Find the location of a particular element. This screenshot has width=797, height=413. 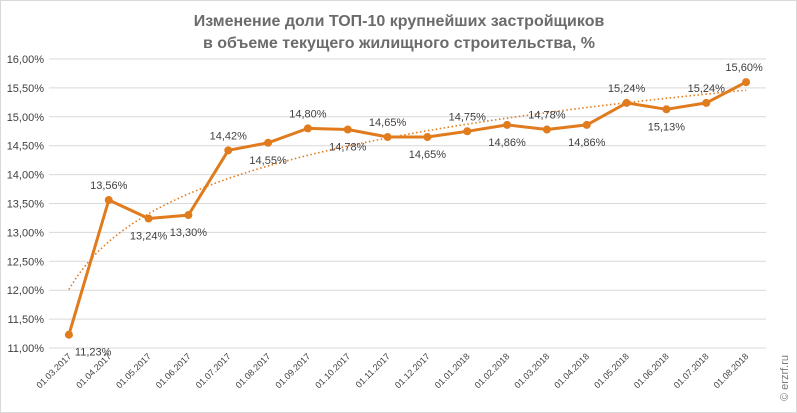

x-tick-label: 01.07.2017 is located at coordinates (213, 370).